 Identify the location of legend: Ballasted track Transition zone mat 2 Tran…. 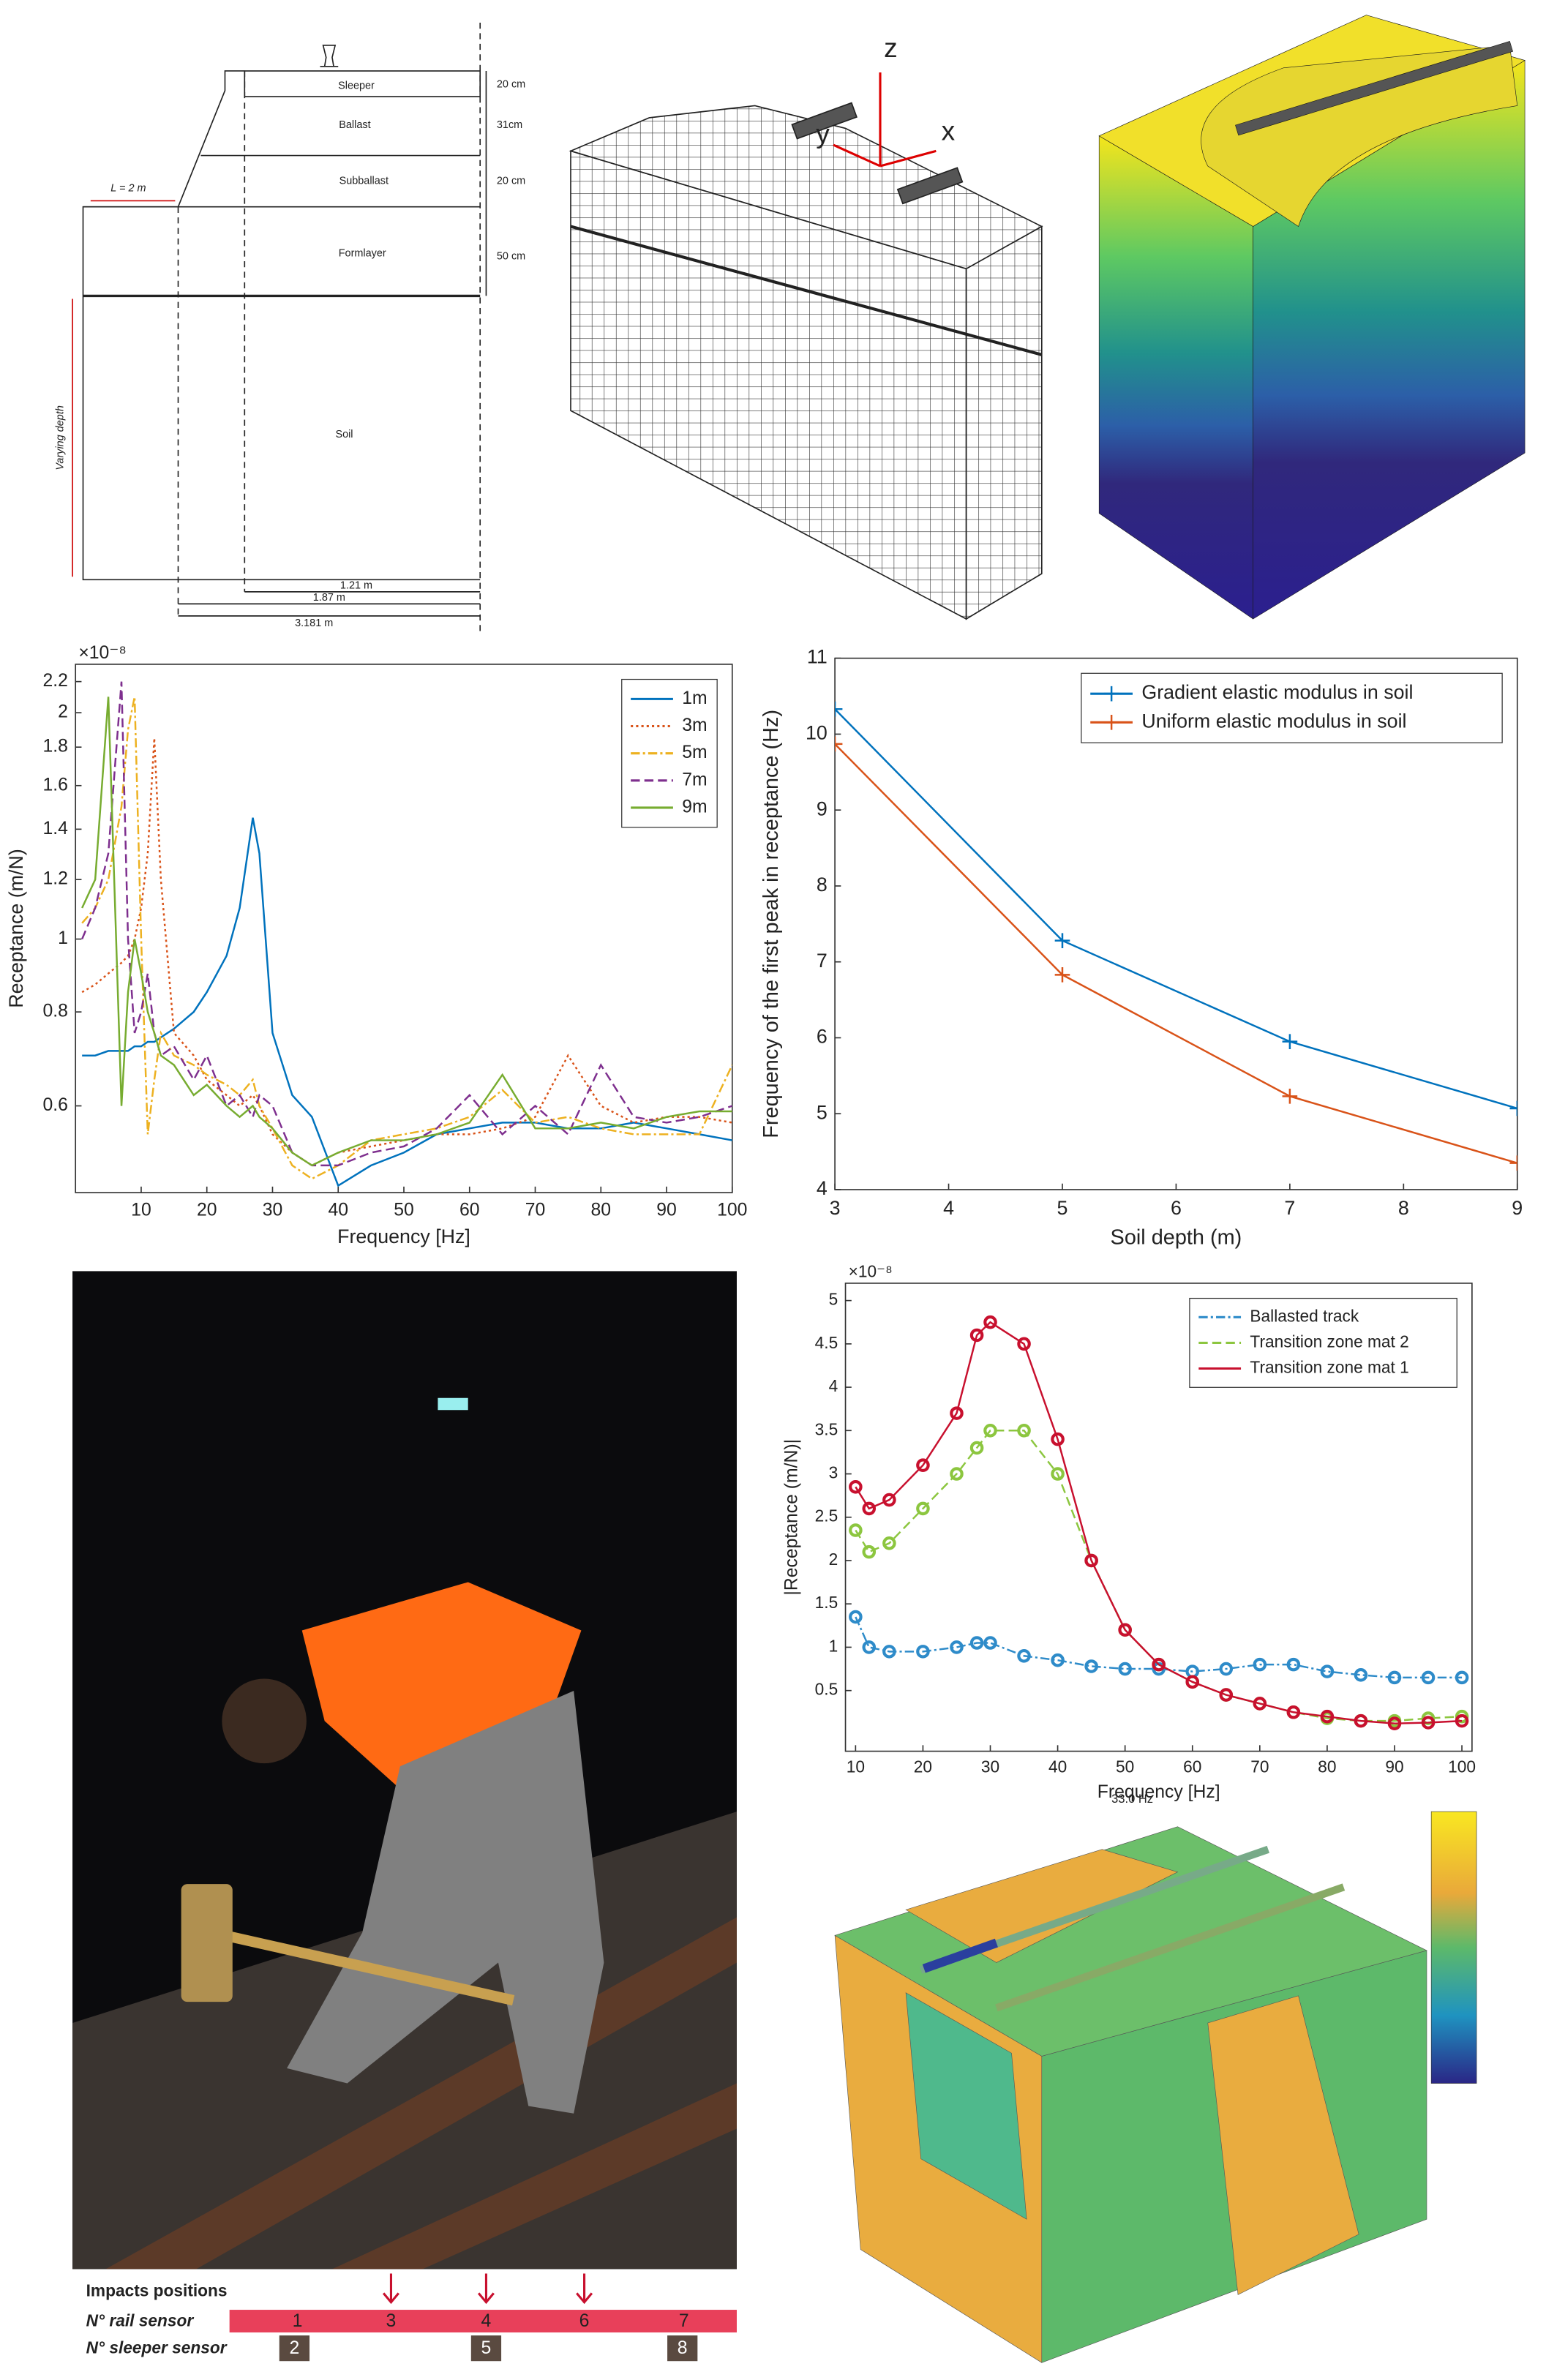
(1323, 1342).